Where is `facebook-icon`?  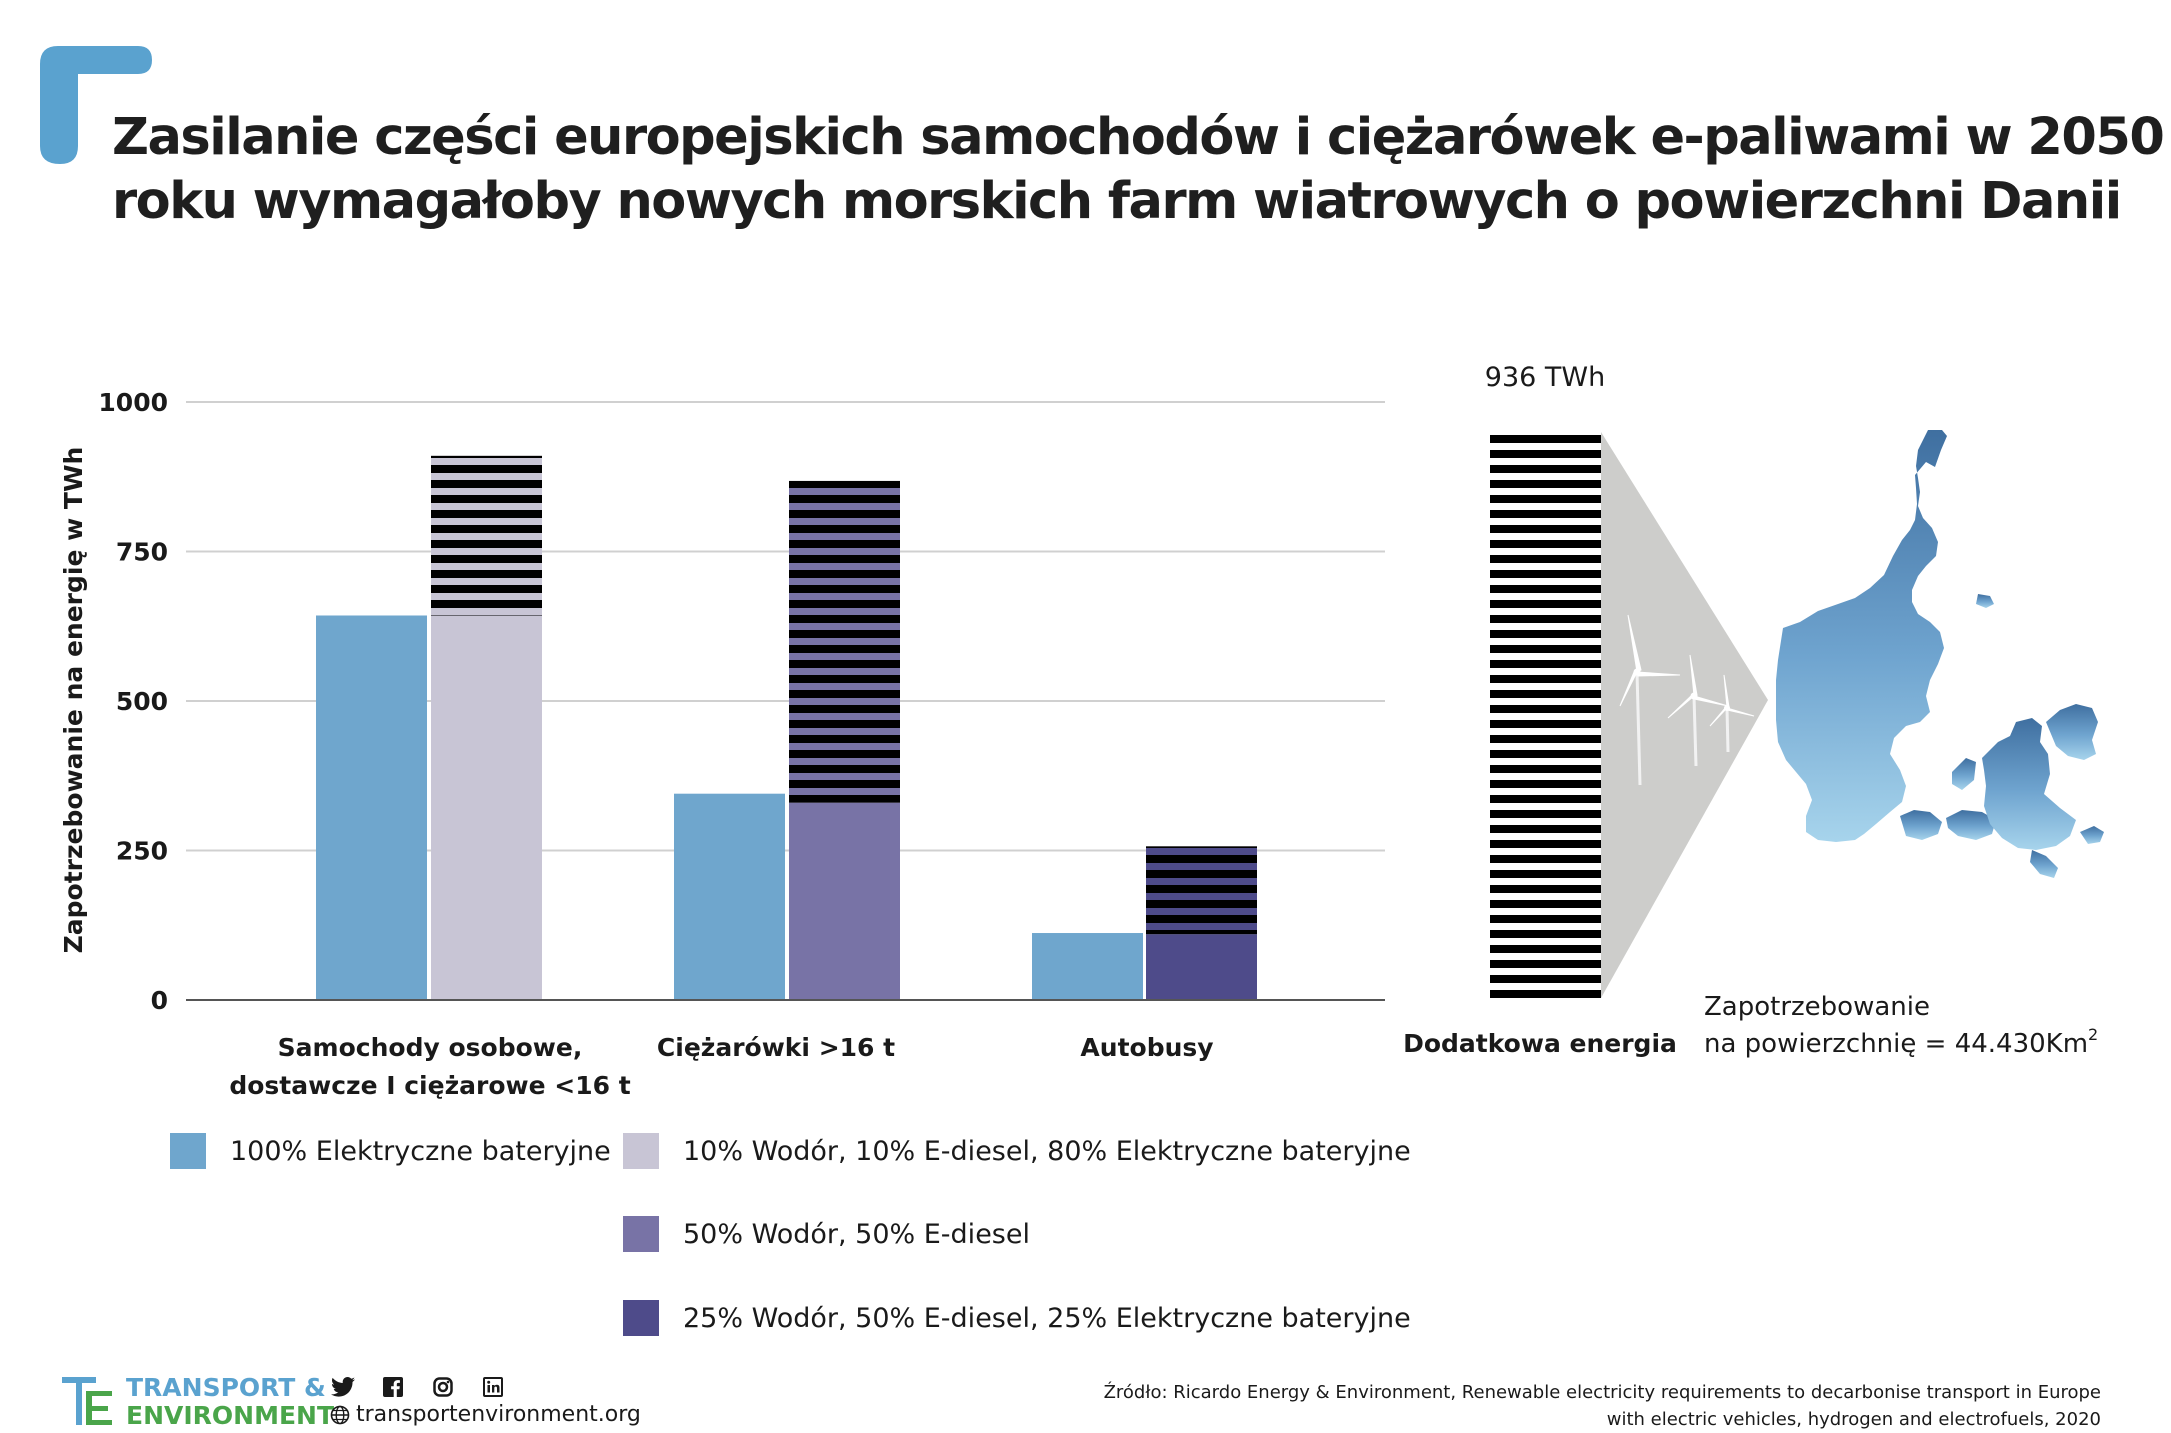 facebook-icon is located at coordinates (393, 1387).